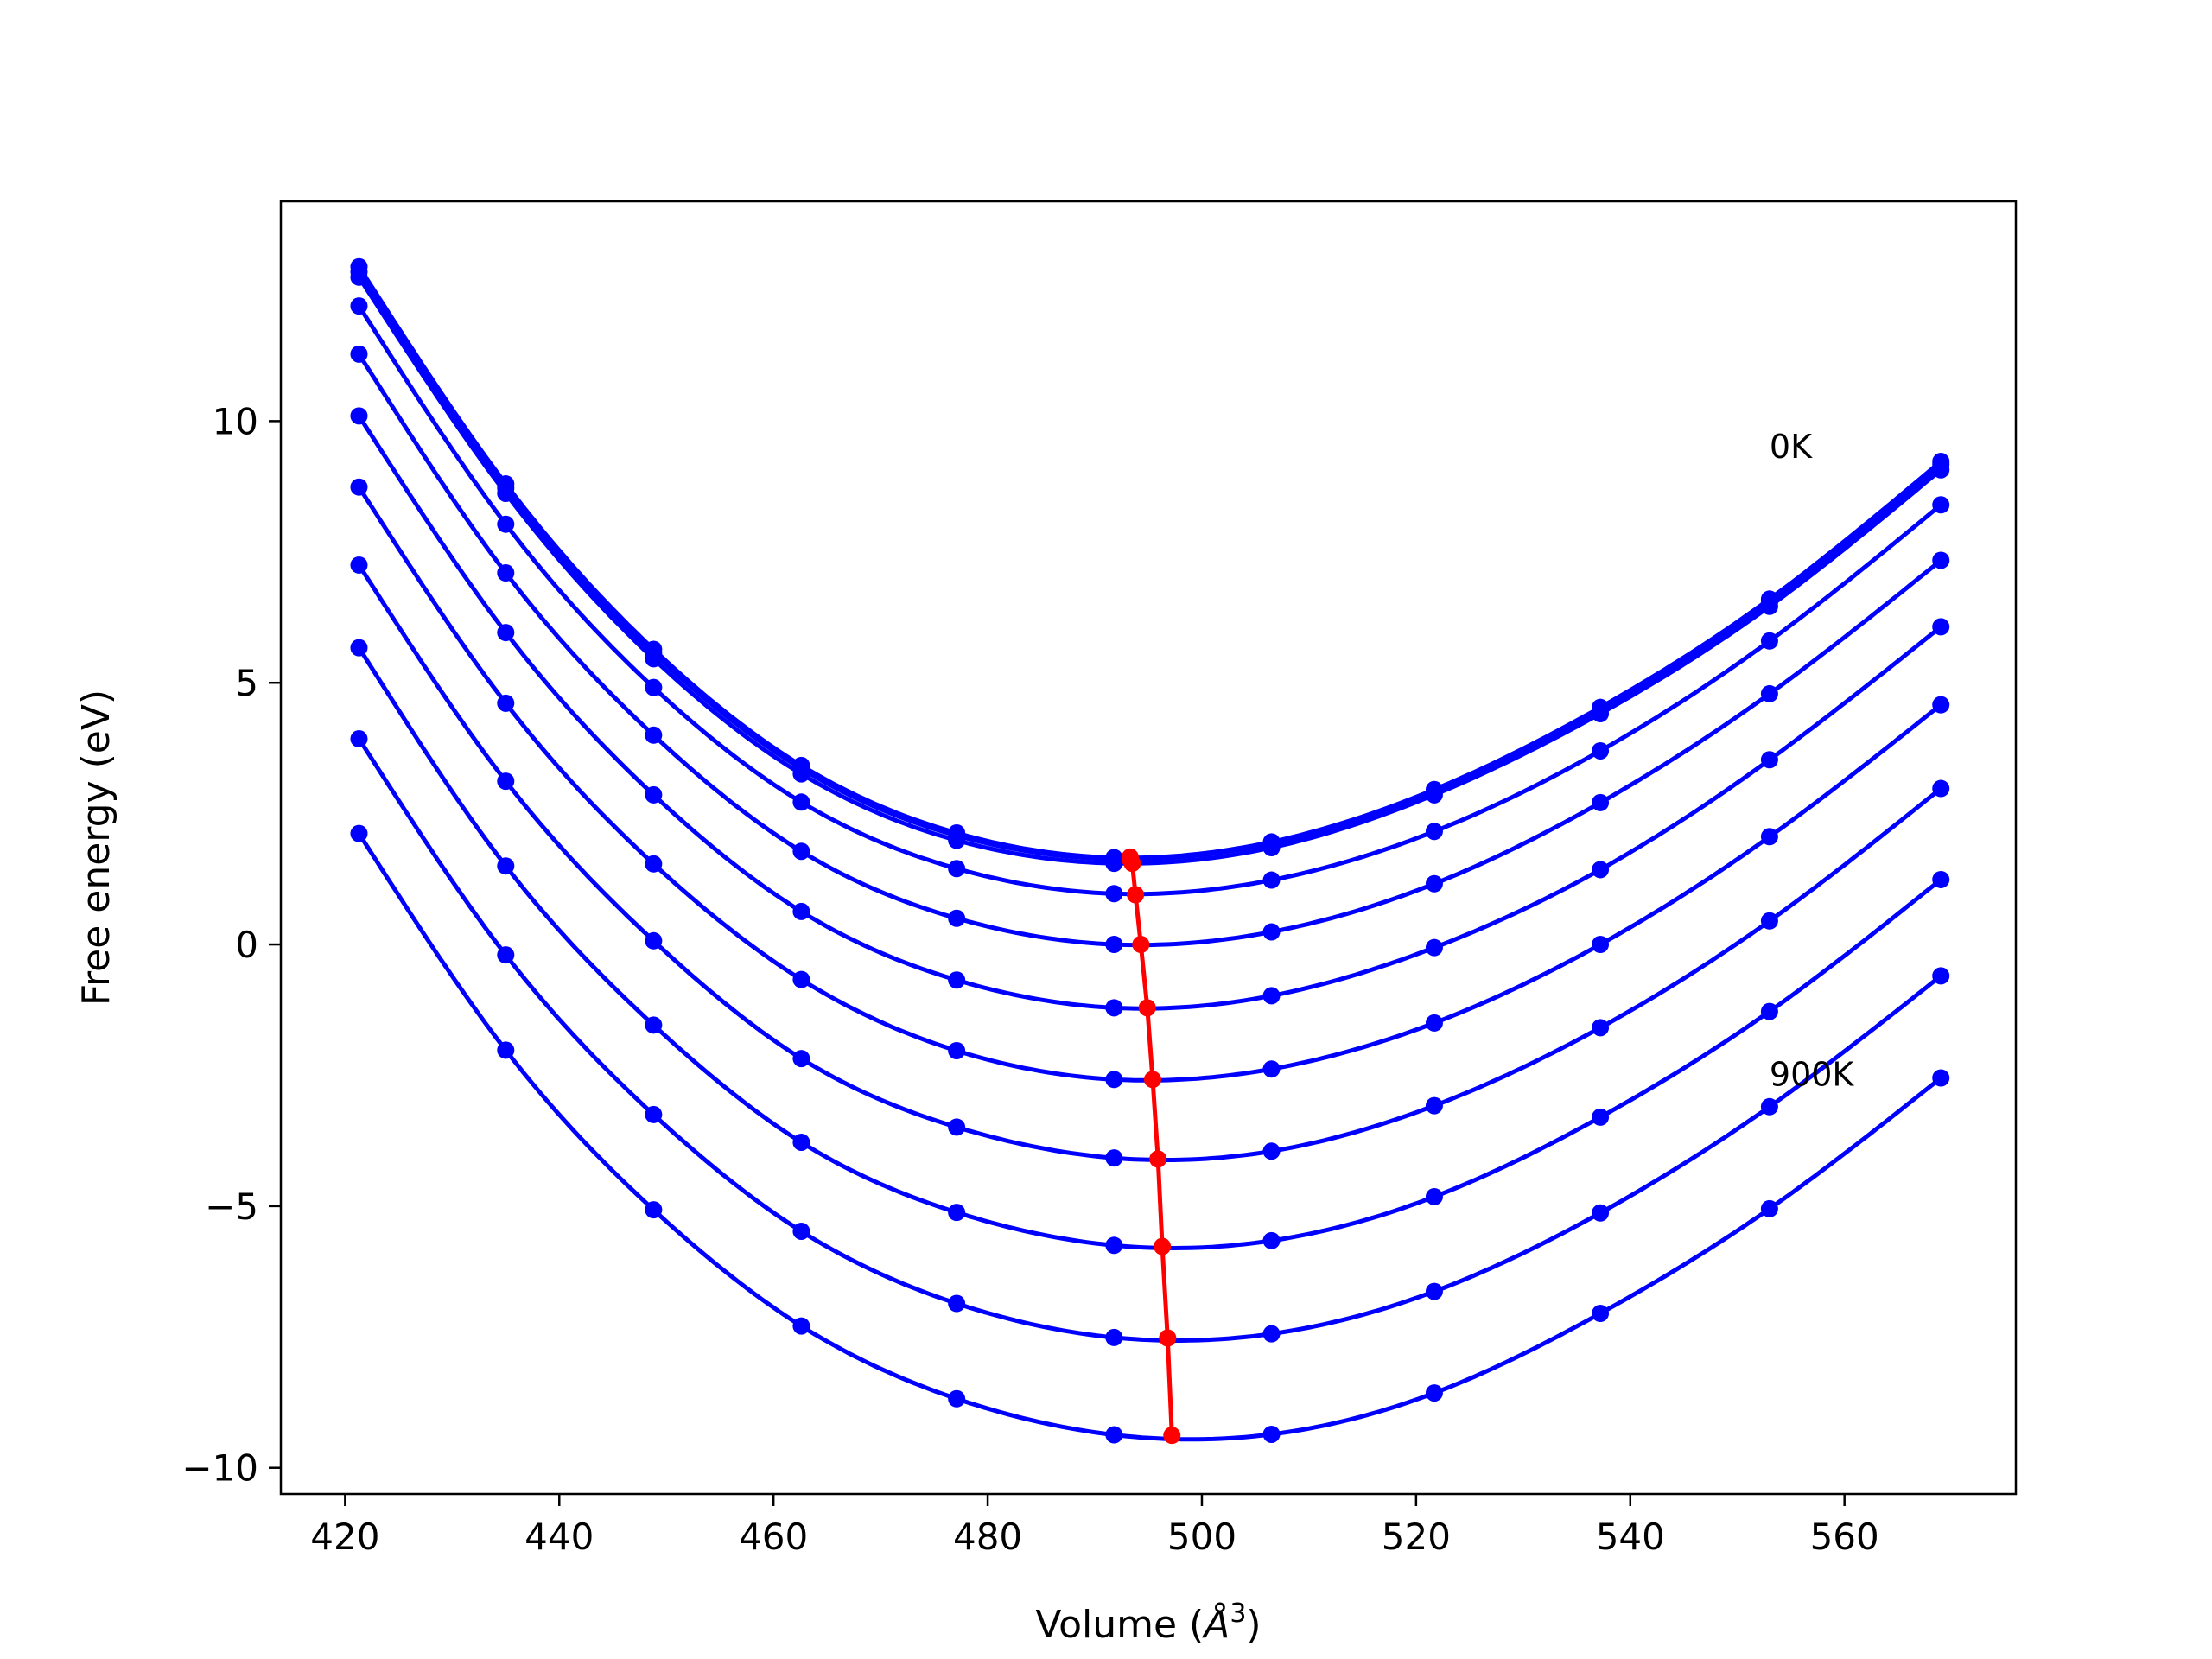 The width and height of the screenshot is (2212, 1659). Describe the element at coordinates (1094, 1526) in the screenshot. I see `x-axis: 420 440 460 480 500 520 540 560` at that location.